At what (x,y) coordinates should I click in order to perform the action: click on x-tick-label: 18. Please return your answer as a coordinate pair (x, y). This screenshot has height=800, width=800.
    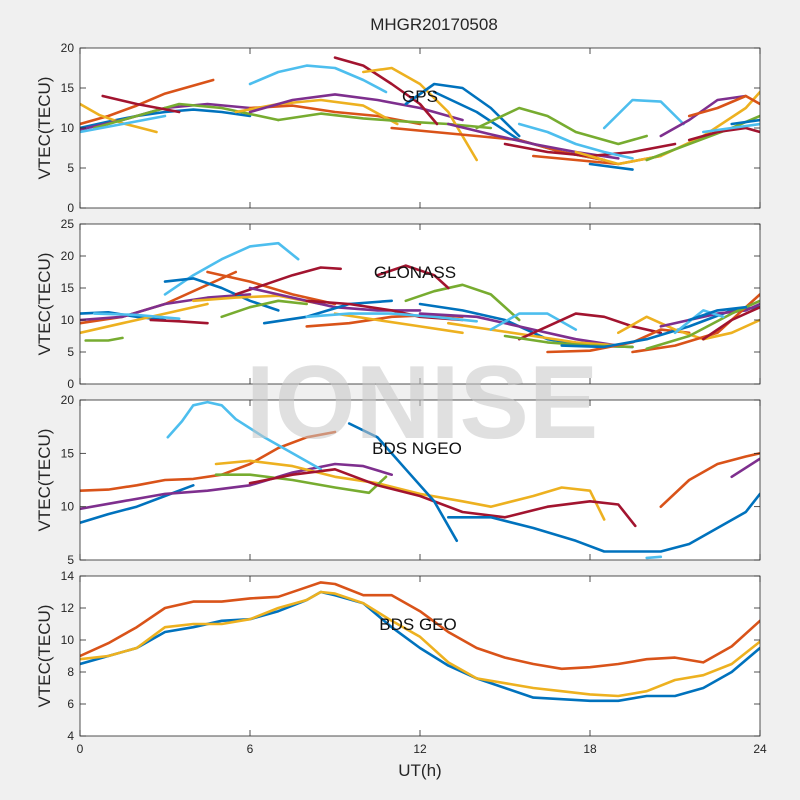
    Looking at the image, I should click on (590, 749).